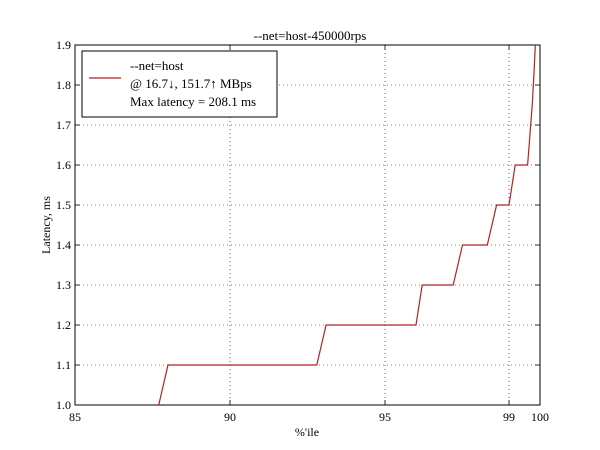  Describe the element at coordinates (63, 205) in the screenshot. I see `y-tick-label: 1.5` at that location.